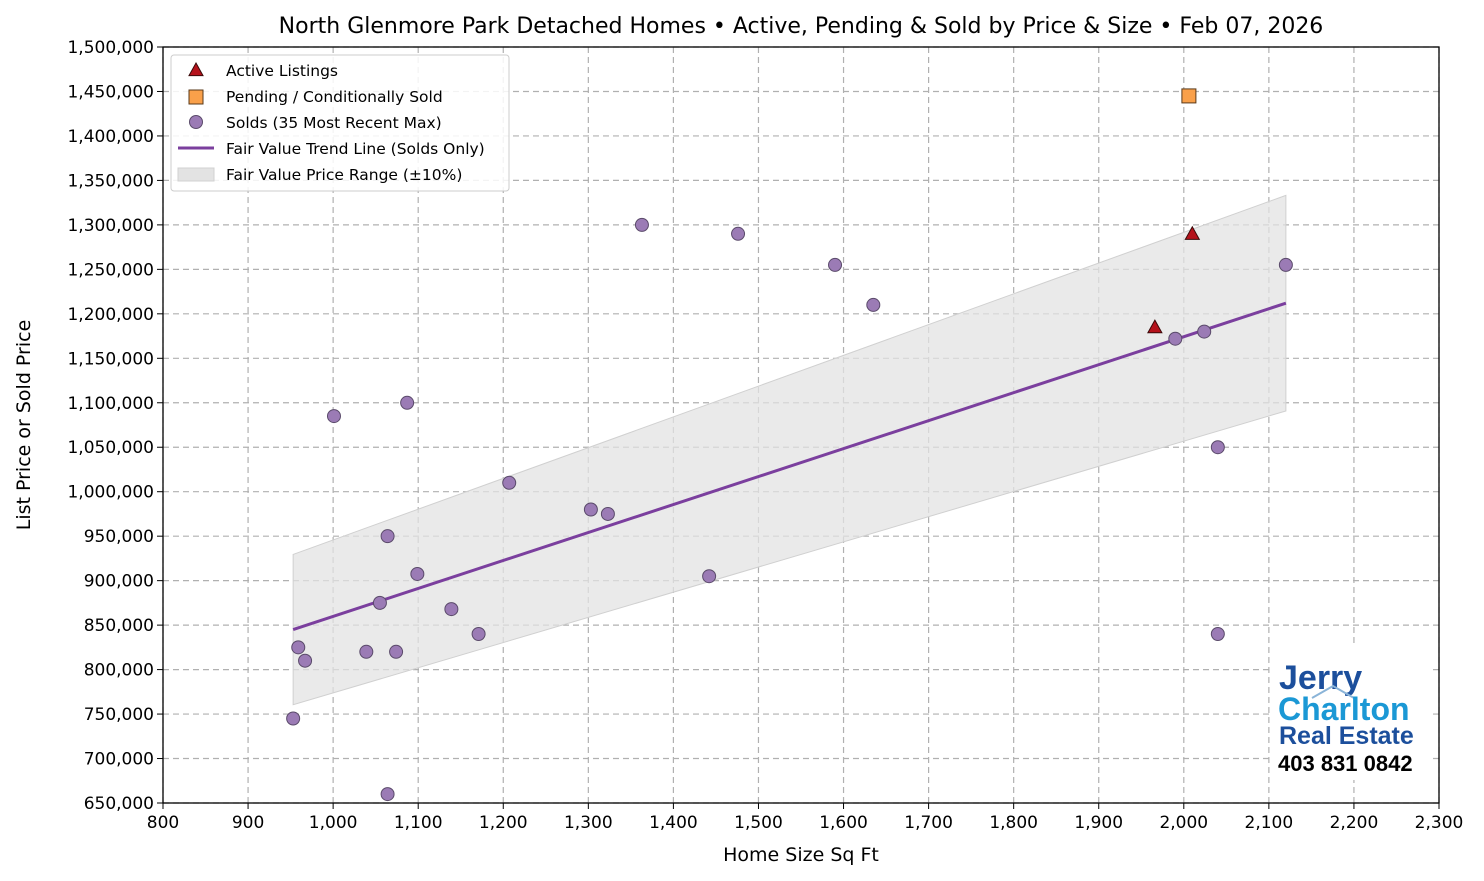  What do you see at coordinates (1189, 96) in the screenshot?
I see `pending-point` at bounding box center [1189, 96].